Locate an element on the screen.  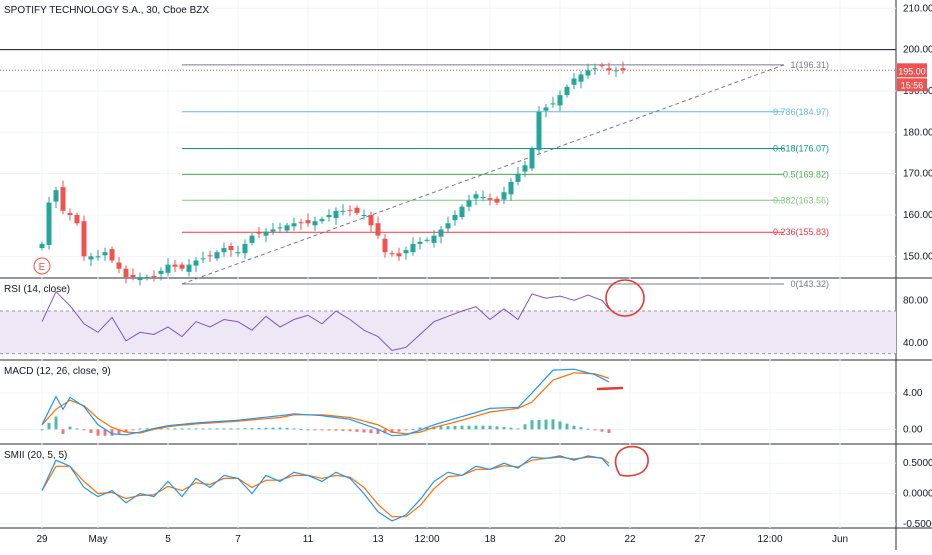
x-tick-label: 5 is located at coordinates (168, 539).